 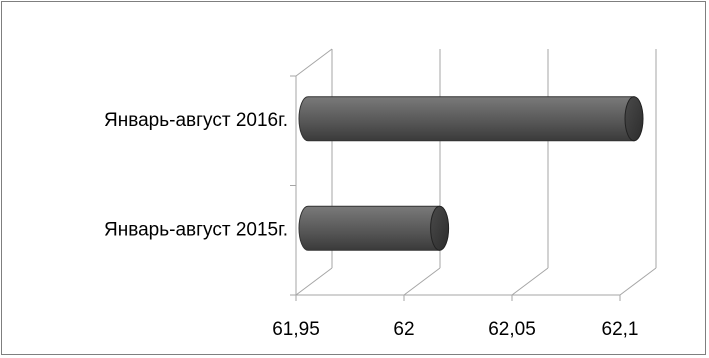 I want to click on side-wall-top-edge, so click(x=314, y=62).